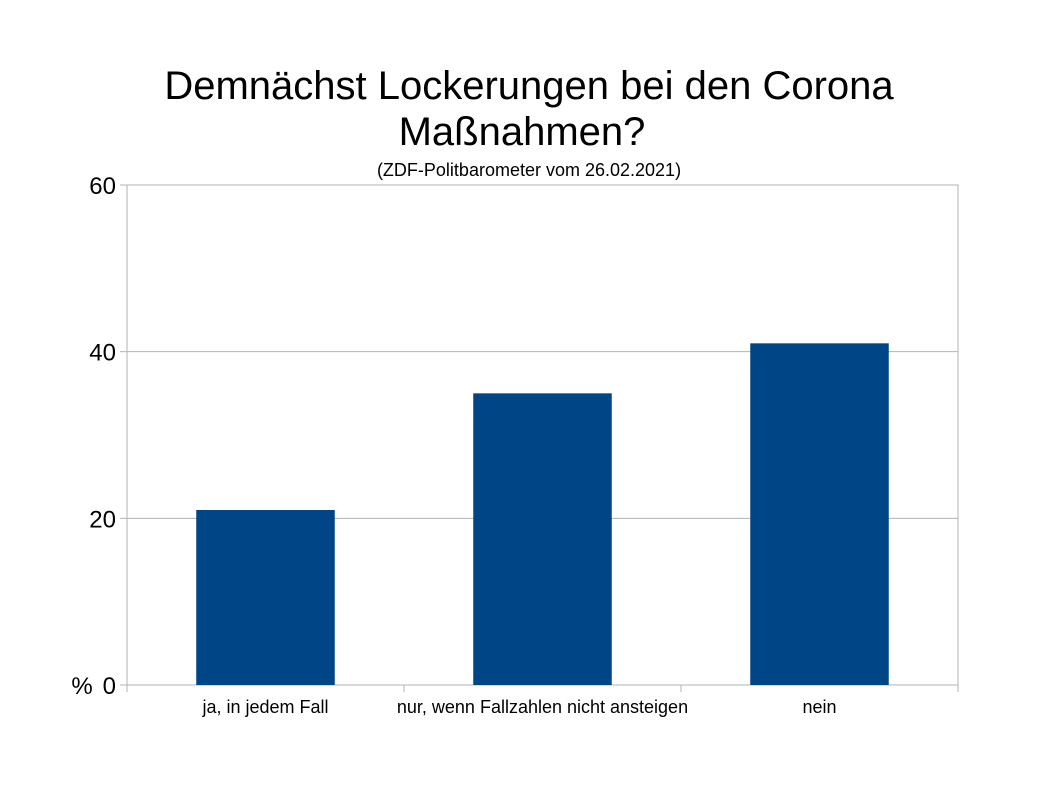 The height and width of the screenshot is (794, 1058). I want to click on y-axis-ticks: 0 20 40 60, so click(108, 436).